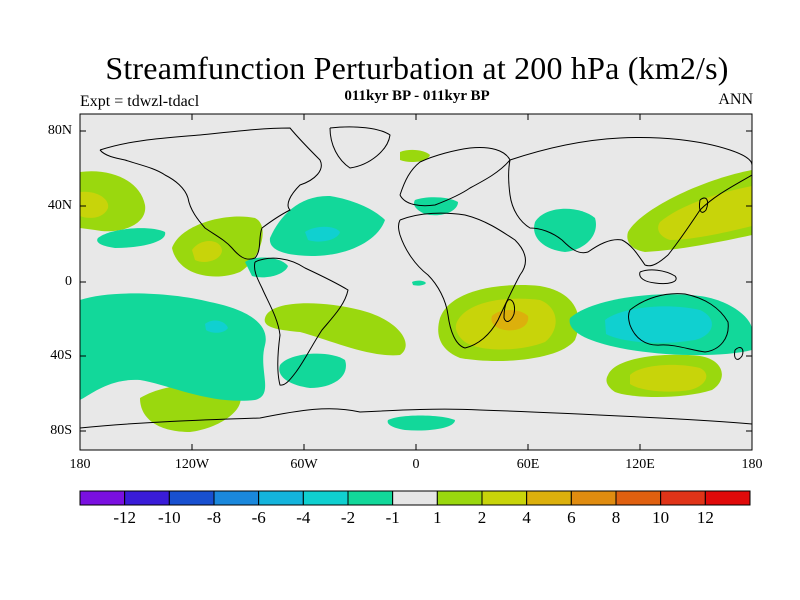  Describe the element at coordinates (68, 281) in the screenshot. I see `lat-label-0: 0` at that location.